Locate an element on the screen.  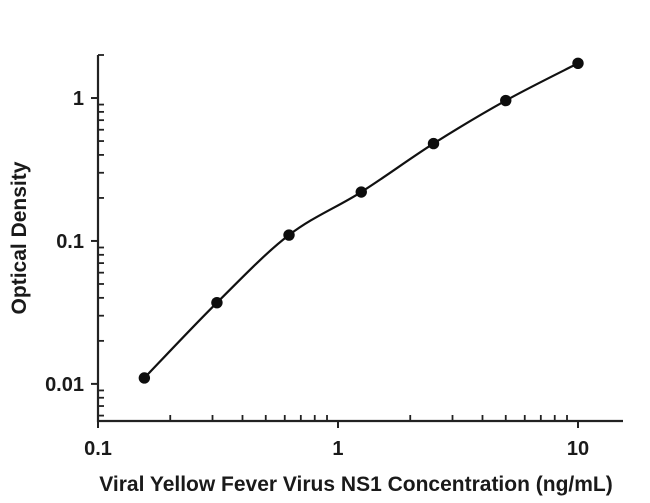
x-tick-label: 10 is located at coordinates (578, 449).